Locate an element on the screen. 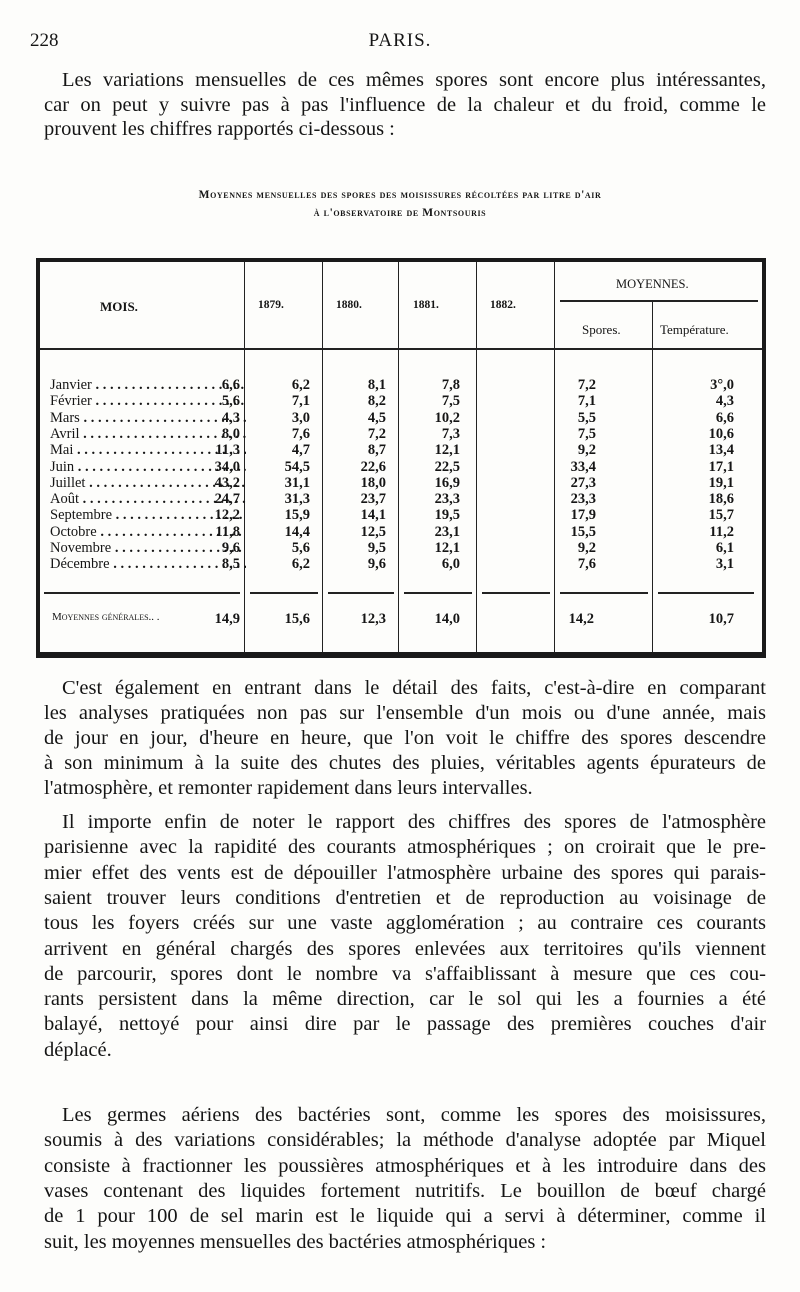 Image resolution: width=800 pixels, height=1292 pixels. table-cell: 31,3 is located at coordinates (297, 499).